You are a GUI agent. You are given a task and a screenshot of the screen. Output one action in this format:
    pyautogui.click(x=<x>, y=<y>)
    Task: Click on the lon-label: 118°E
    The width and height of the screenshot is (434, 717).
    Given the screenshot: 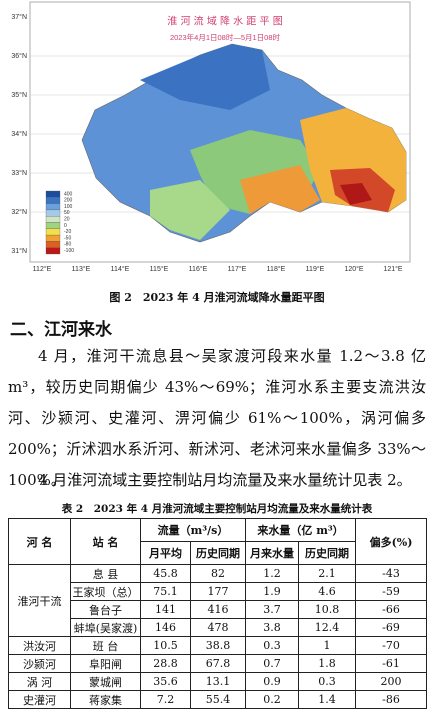 What is the action you would take?
    pyautogui.click(x=276, y=269)
    